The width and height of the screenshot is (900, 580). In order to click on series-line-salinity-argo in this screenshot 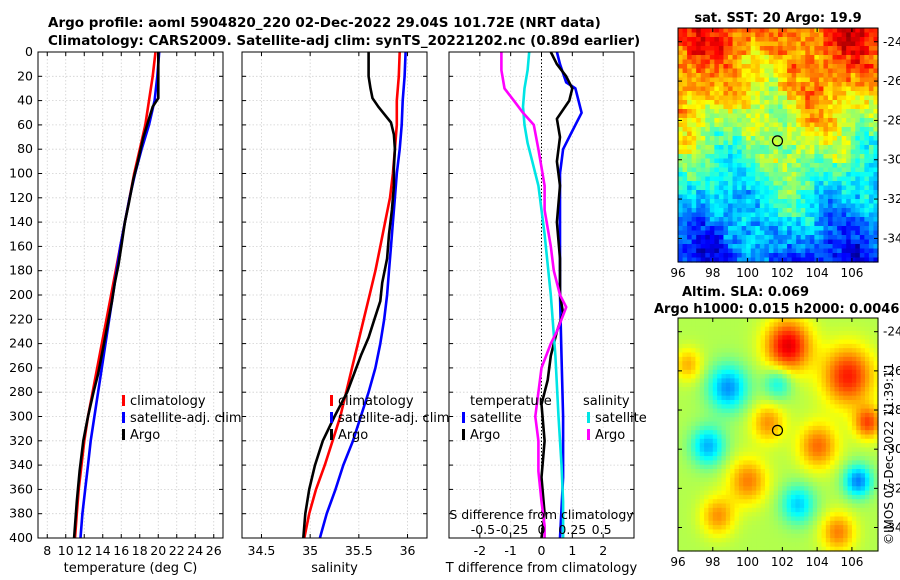, I will do `click(534, 295)`.